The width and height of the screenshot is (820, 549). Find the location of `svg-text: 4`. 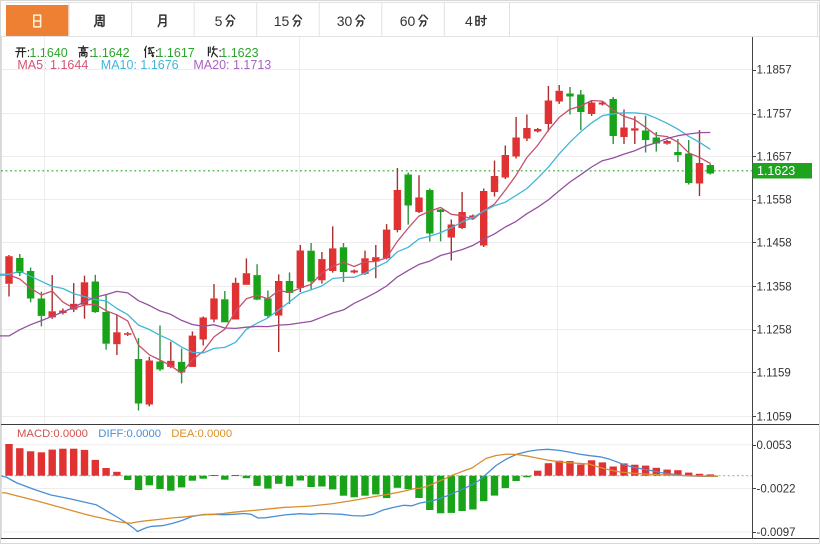

svg-text: 4 is located at coordinates (469, 21).